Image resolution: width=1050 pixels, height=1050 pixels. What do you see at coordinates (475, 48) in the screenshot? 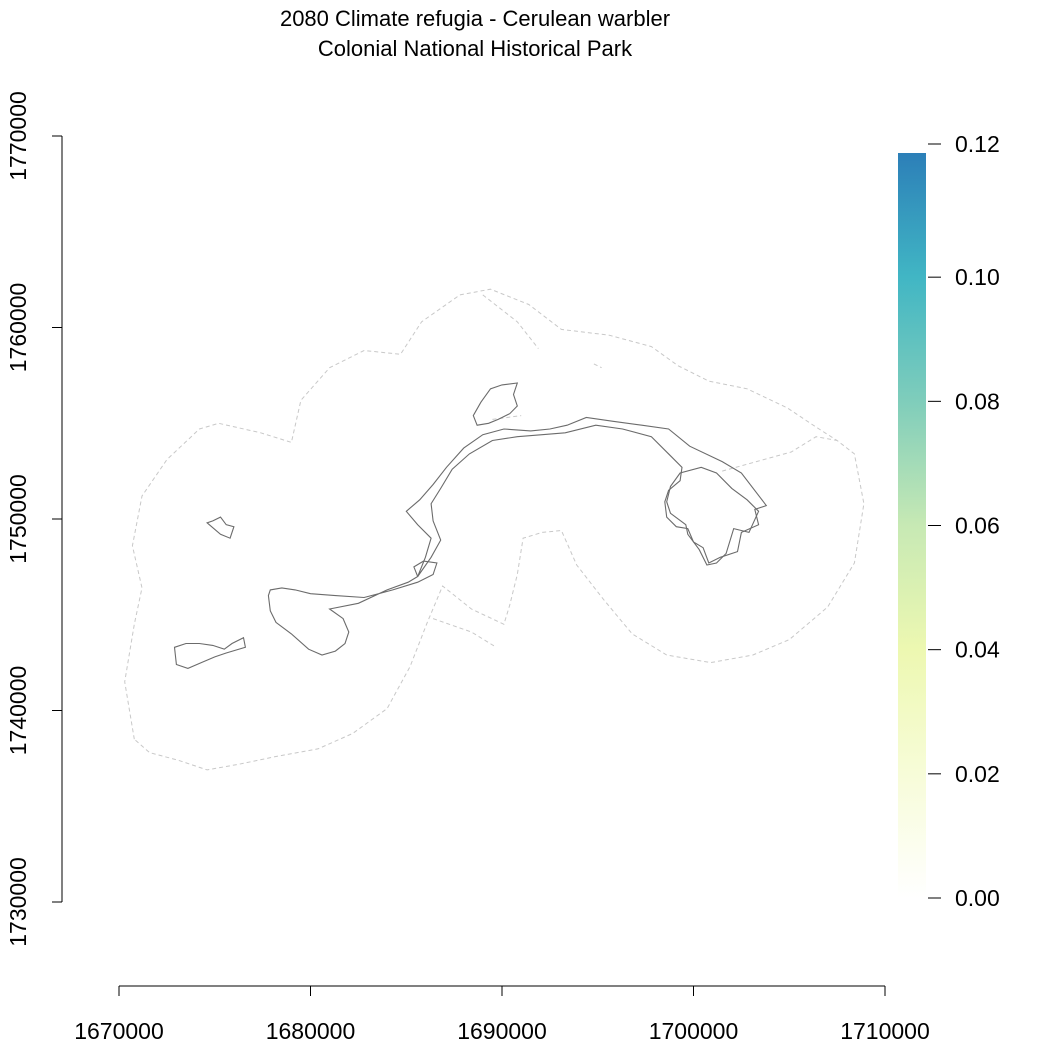
I see `chart-subtitle: Colonial National Historical Park` at bounding box center [475, 48].